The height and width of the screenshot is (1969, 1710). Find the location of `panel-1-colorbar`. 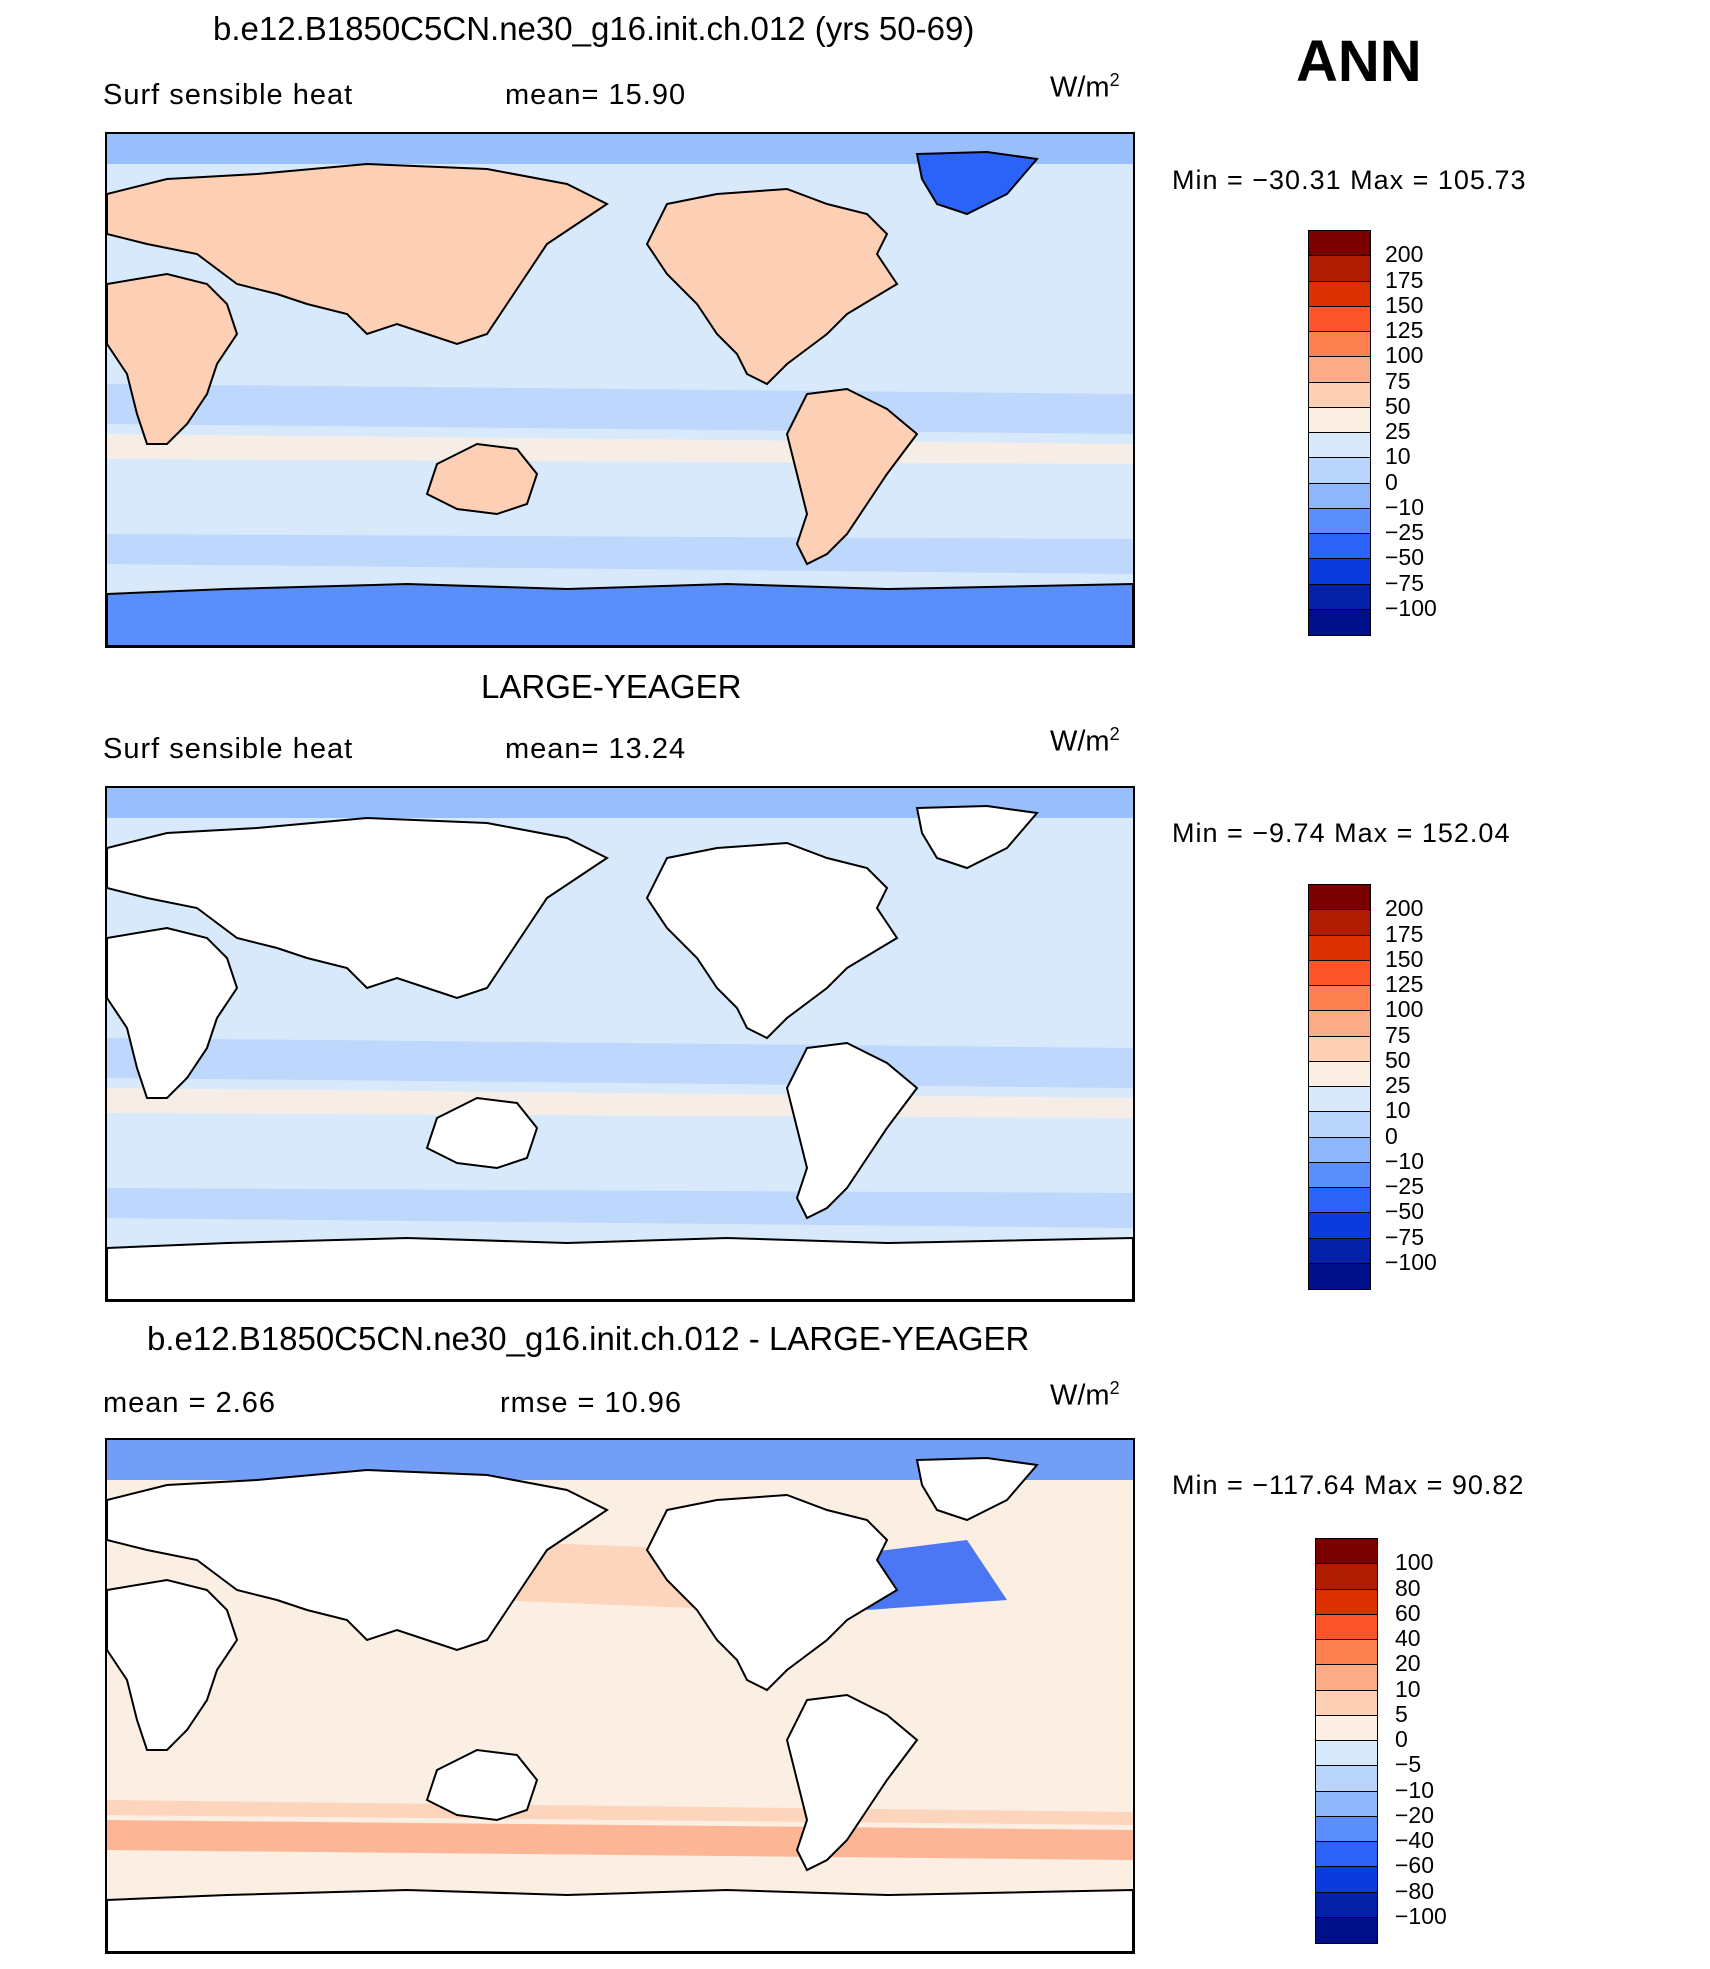

panel-1-colorbar is located at coordinates (1339, 433).